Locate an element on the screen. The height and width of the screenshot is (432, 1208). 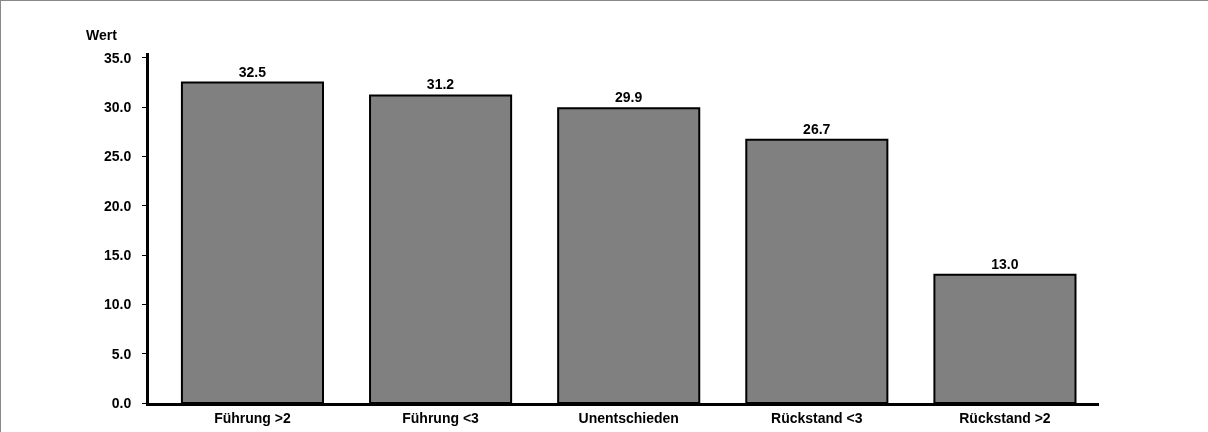
data-label: 32.5 is located at coordinates (252, 71).